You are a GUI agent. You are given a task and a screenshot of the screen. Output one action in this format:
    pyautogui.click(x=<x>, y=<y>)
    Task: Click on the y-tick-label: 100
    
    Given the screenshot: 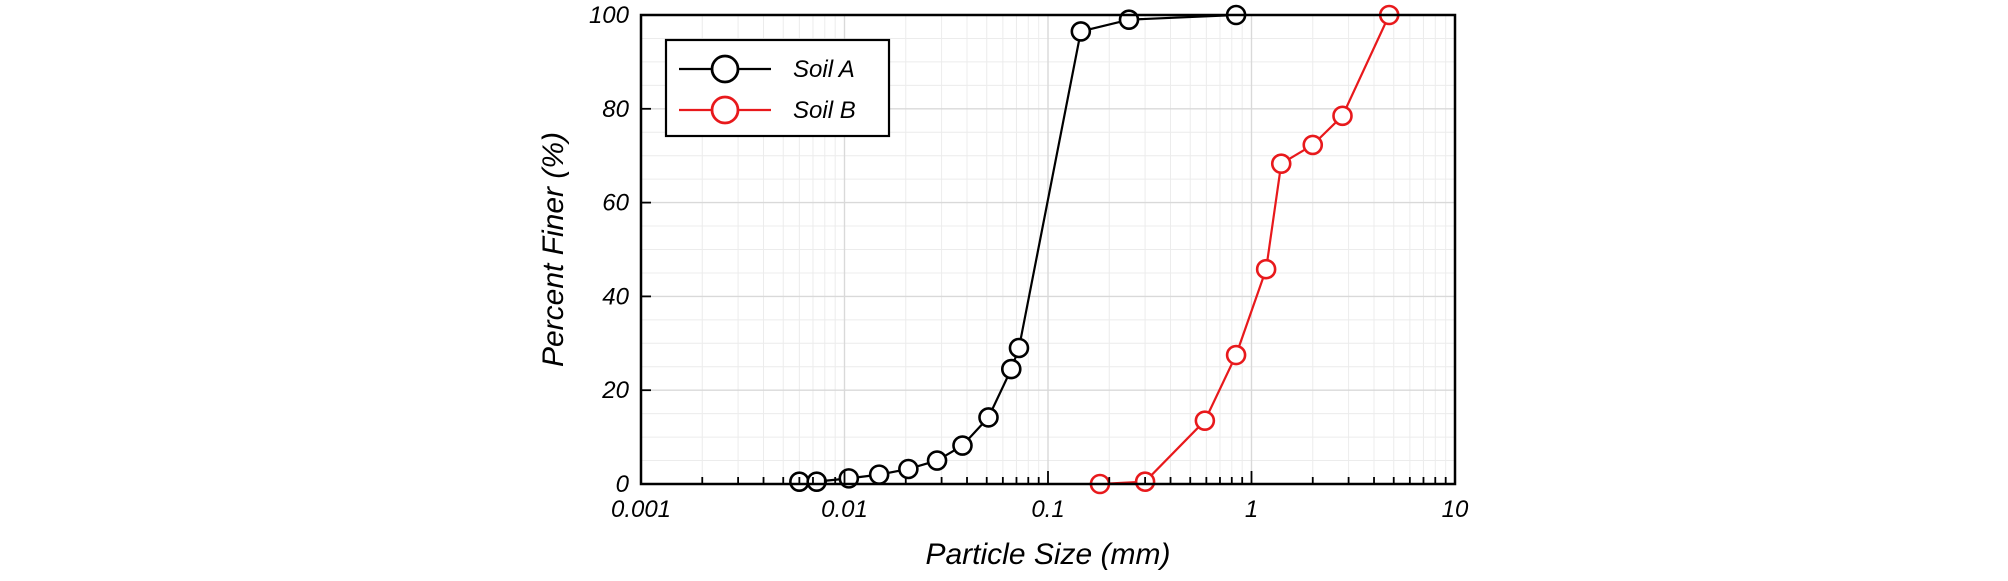 What is the action you would take?
    pyautogui.click(x=609, y=15)
    